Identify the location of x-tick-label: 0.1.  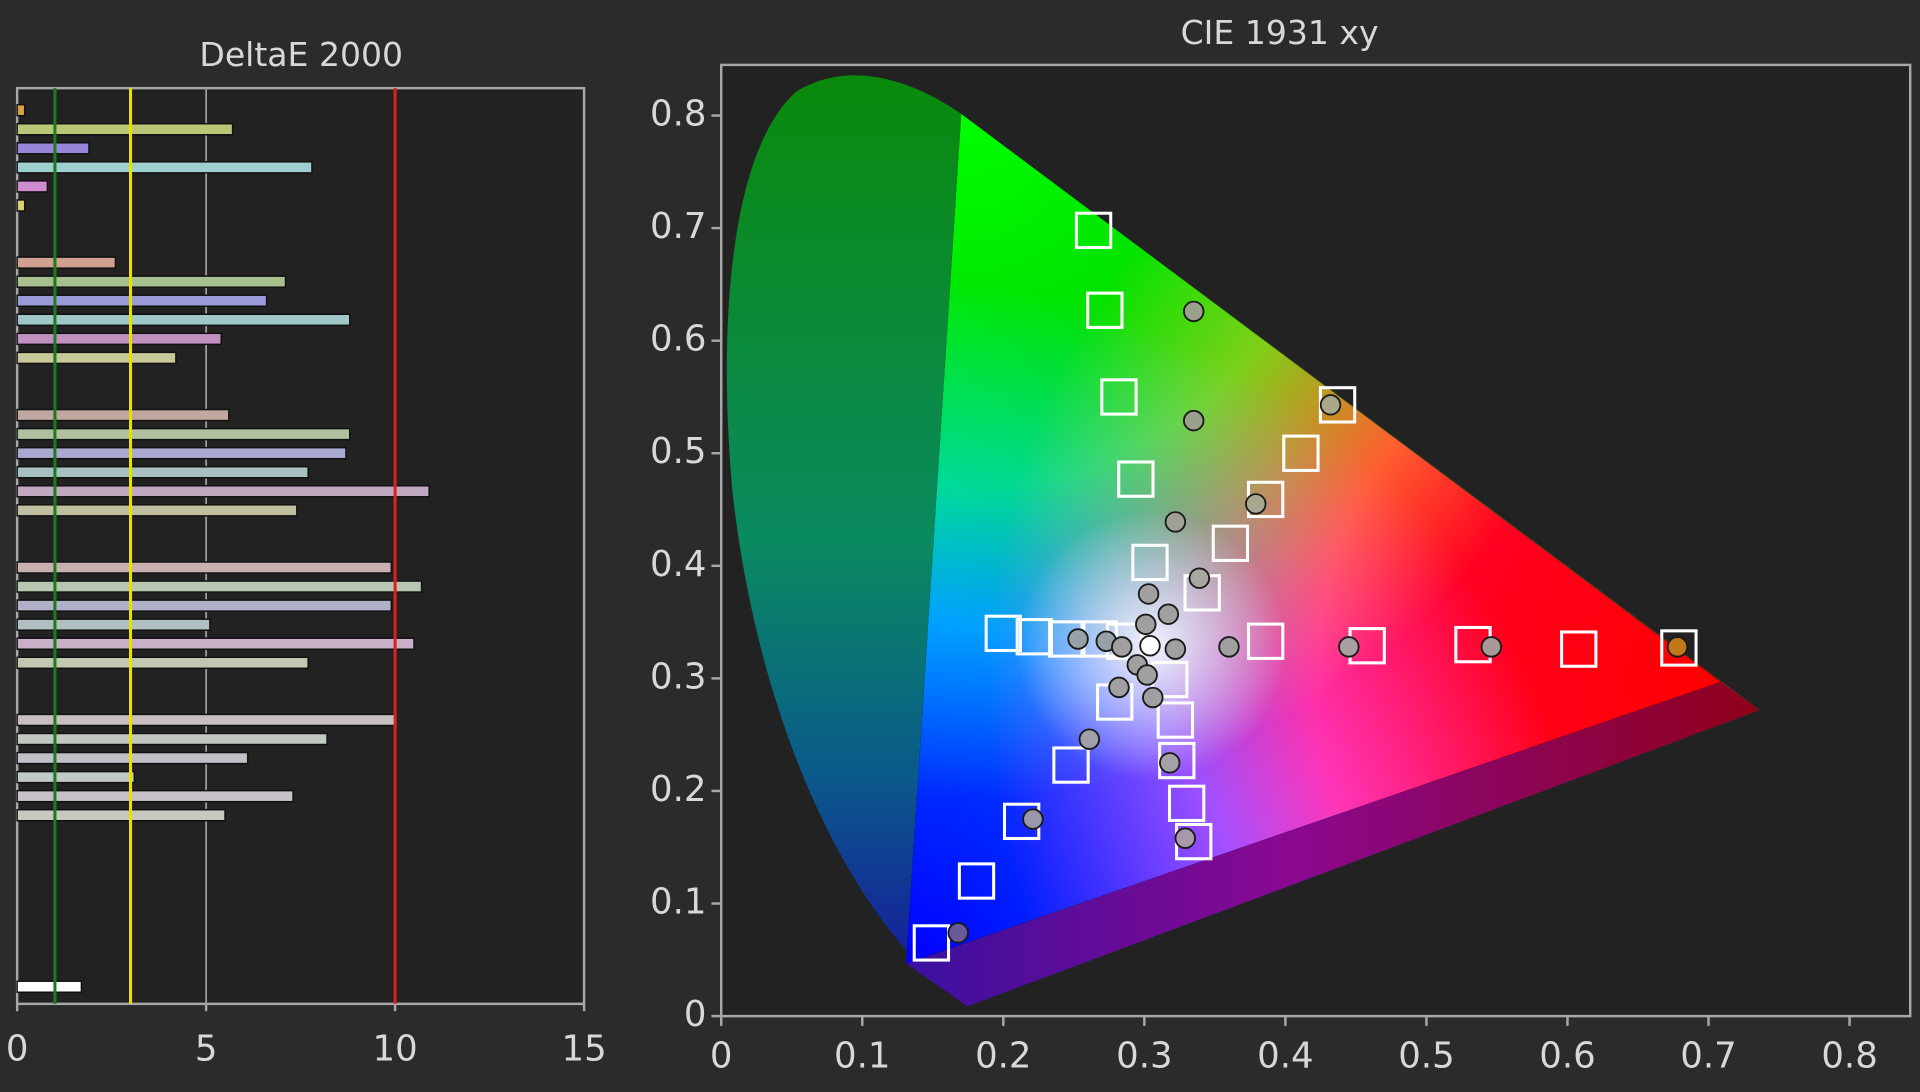
(862, 1056).